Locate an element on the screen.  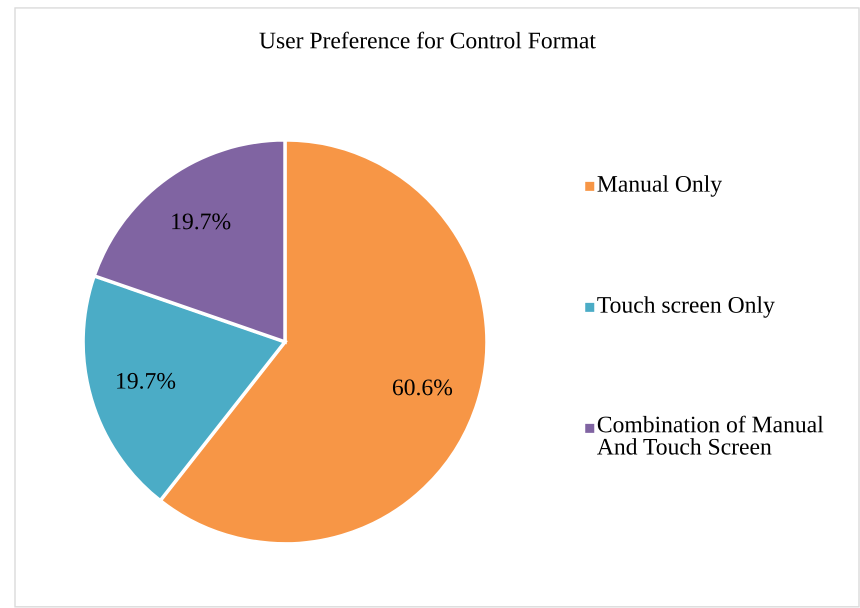
legend-label: Manual Only is located at coordinates (660, 186).